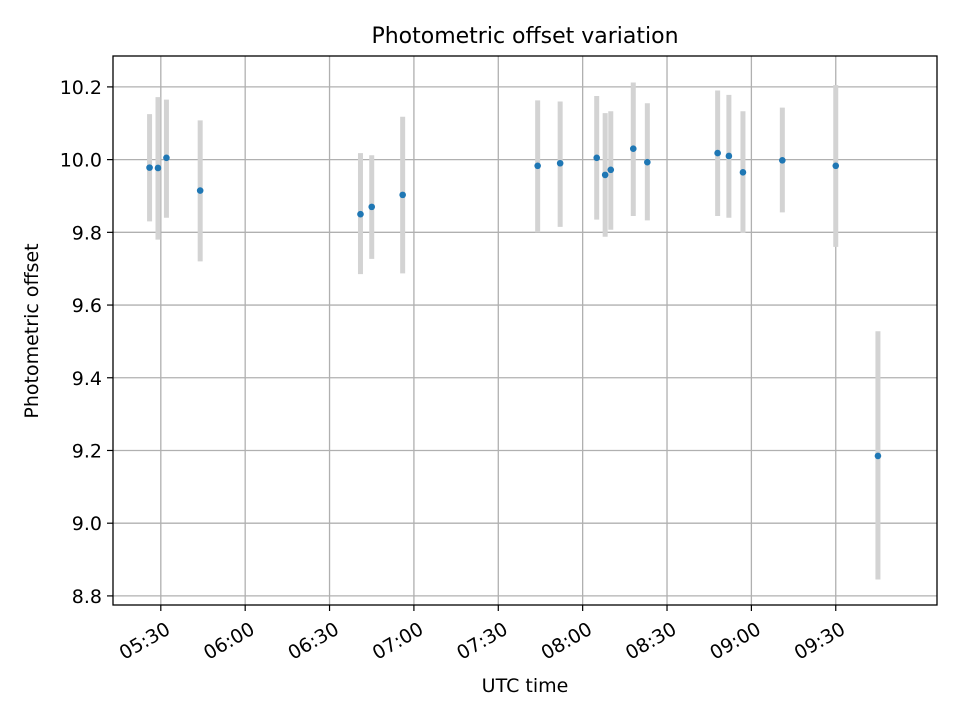  Describe the element at coordinates (525, 686) in the screenshot. I see `x-axis-label: UTC time` at that location.